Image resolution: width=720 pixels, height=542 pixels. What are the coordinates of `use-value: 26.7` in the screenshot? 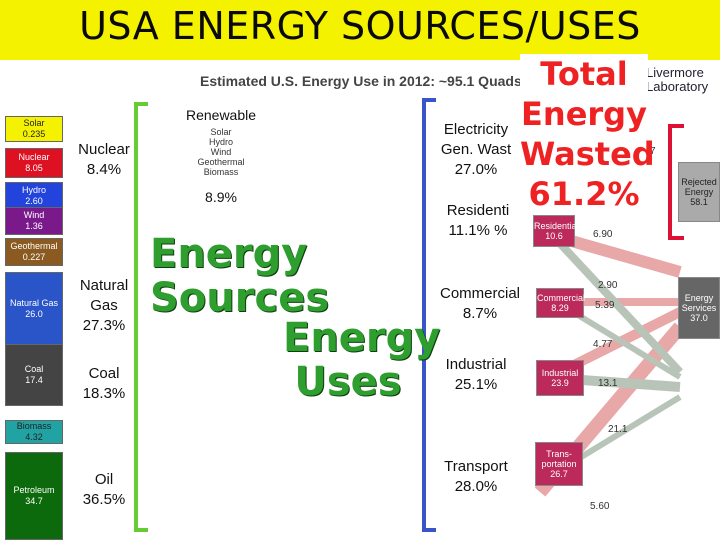 It's located at (559, 474).